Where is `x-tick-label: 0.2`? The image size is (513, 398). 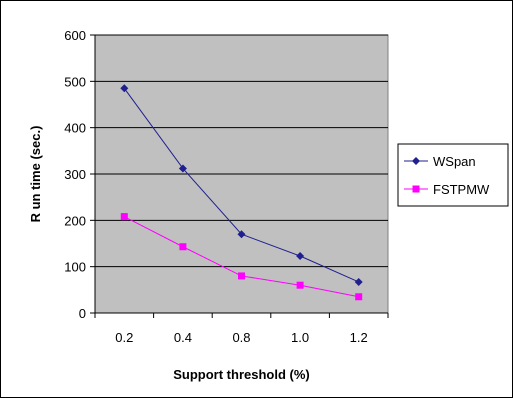
x-tick-label: 0.2 is located at coordinates (124, 337).